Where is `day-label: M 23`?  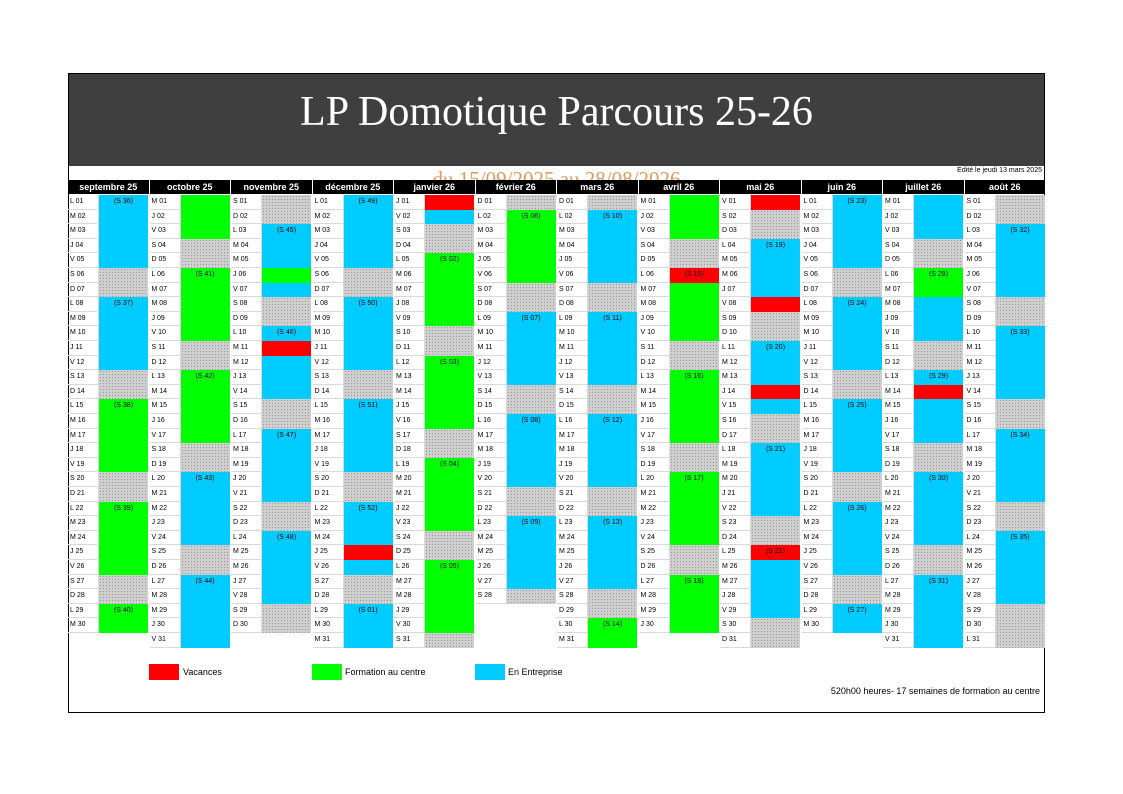
day-label: M 23 is located at coordinates (328, 523).